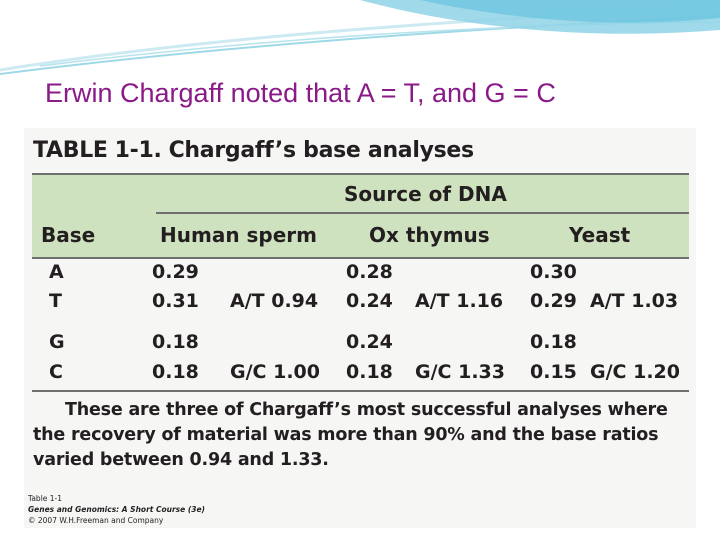 The width and height of the screenshot is (720, 540). Describe the element at coordinates (70, 150) in the screenshot. I see `table-label: TABLE` at that location.